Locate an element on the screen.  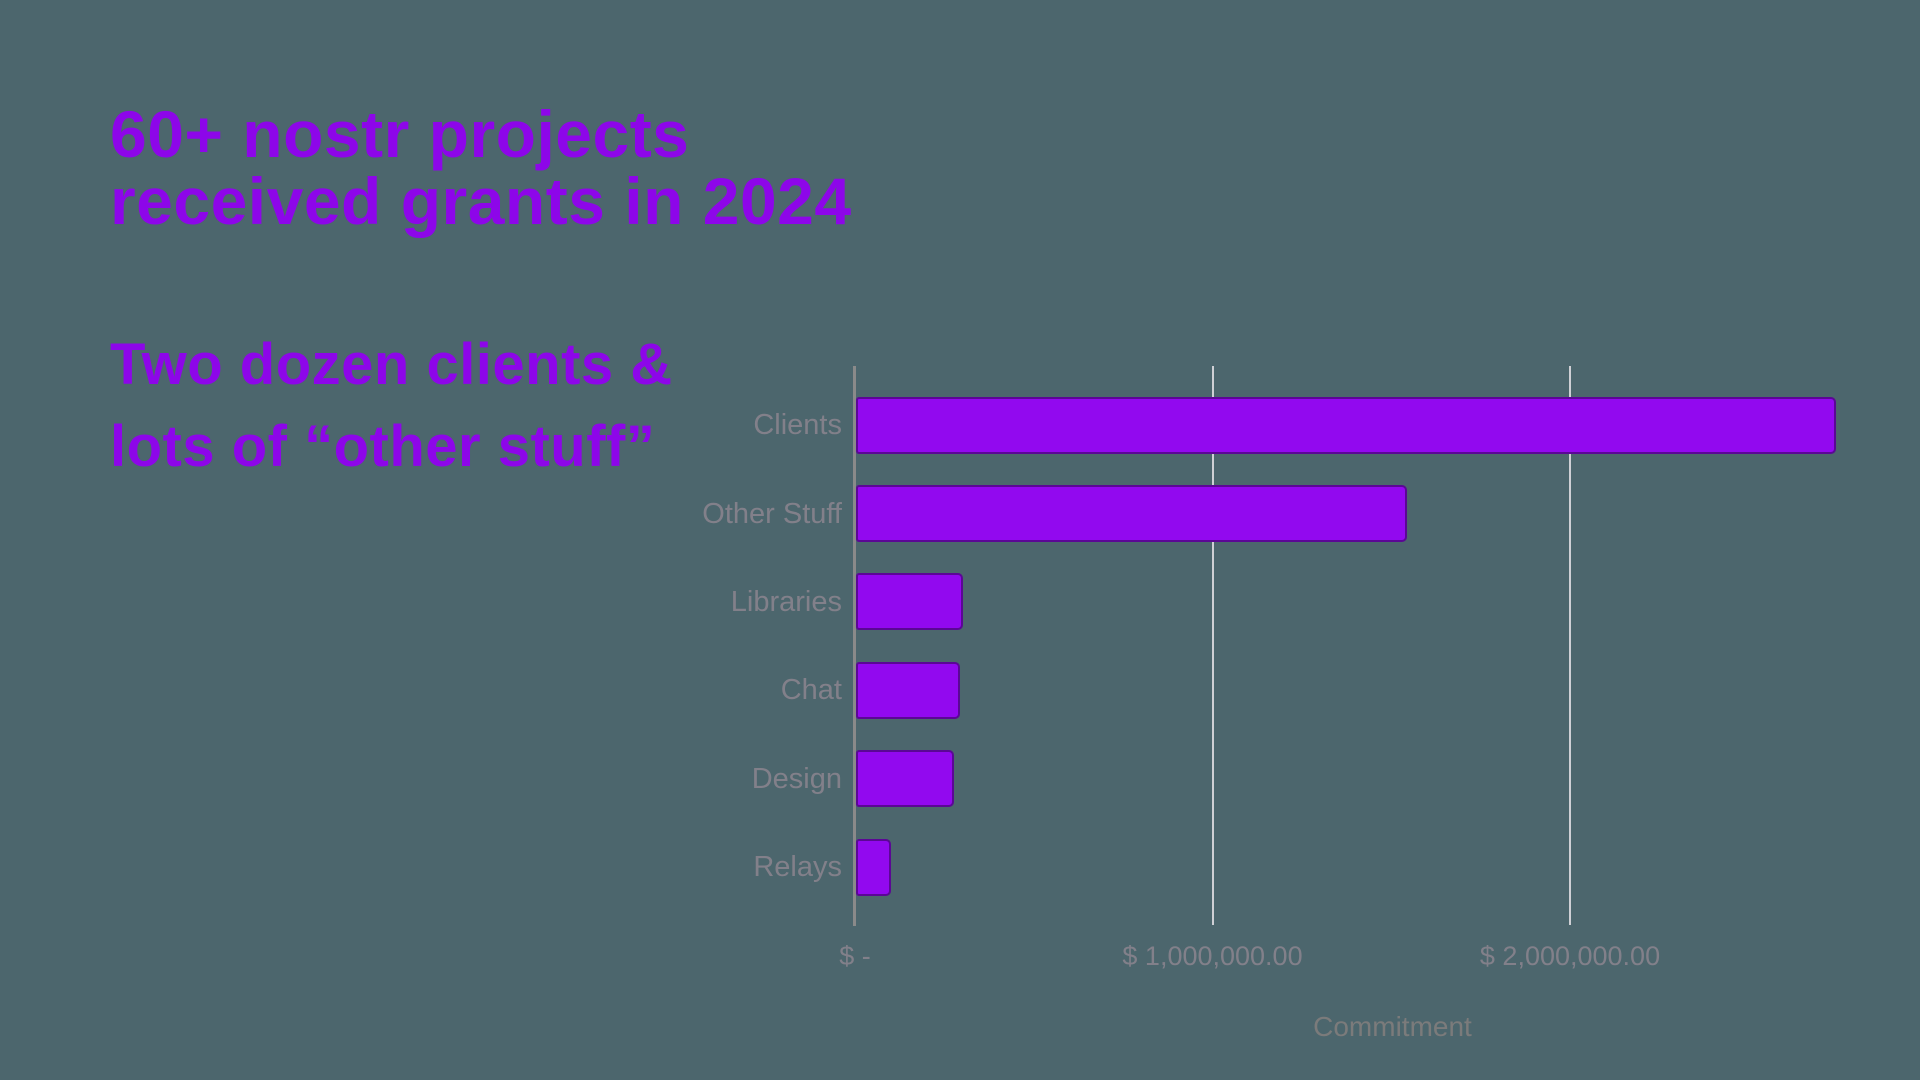
bar-libraries is located at coordinates (910, 602).